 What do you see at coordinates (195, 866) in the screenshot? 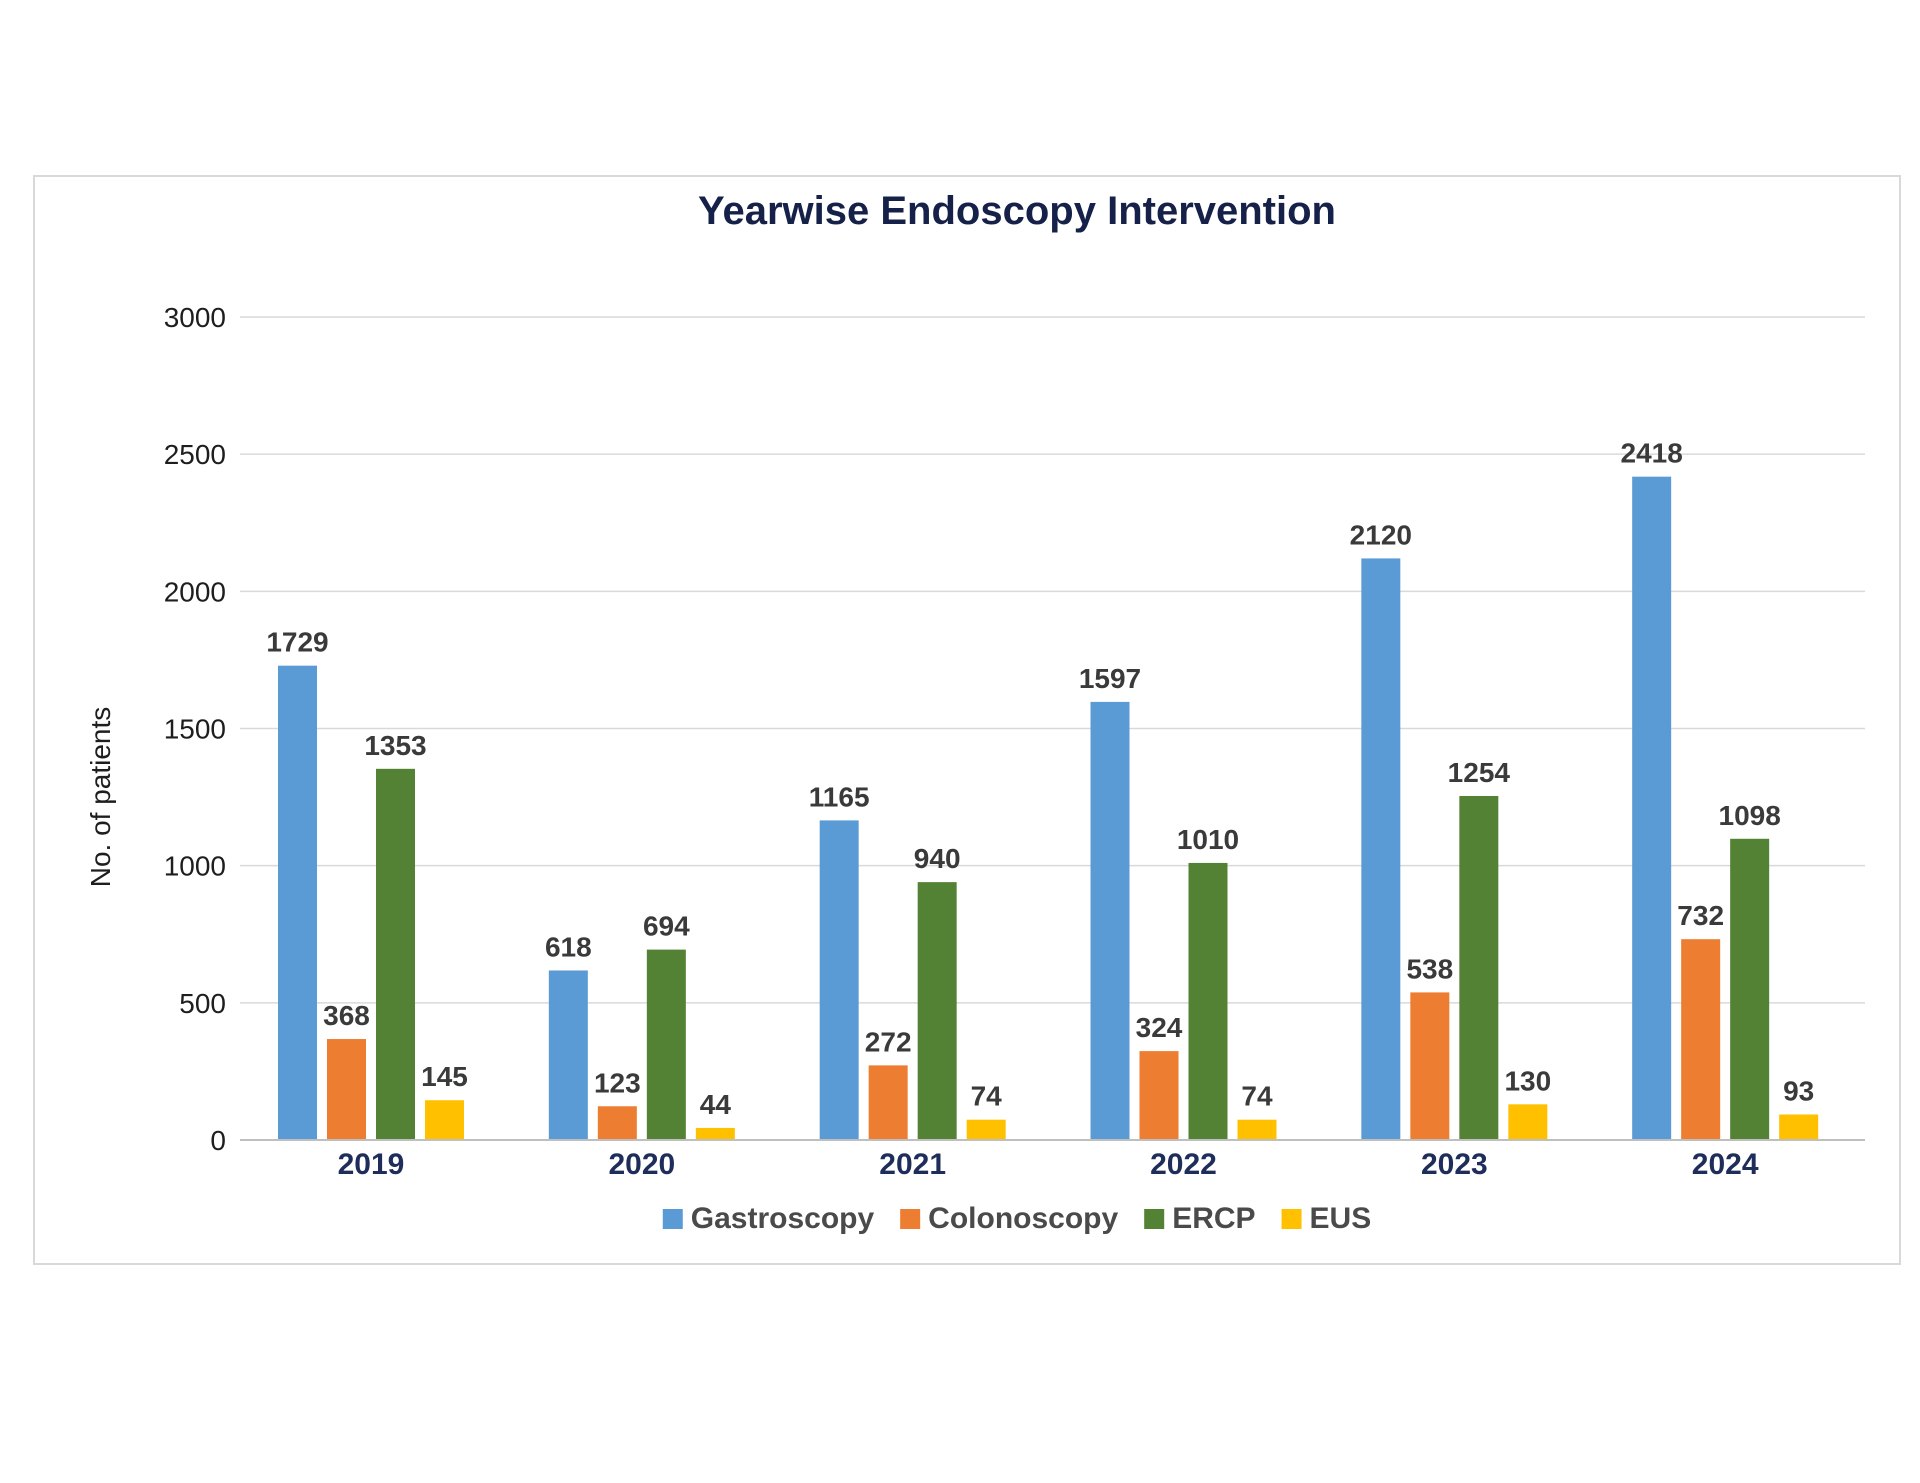
I see `y-tick-label: 1000` at bounding box center [195, 866].